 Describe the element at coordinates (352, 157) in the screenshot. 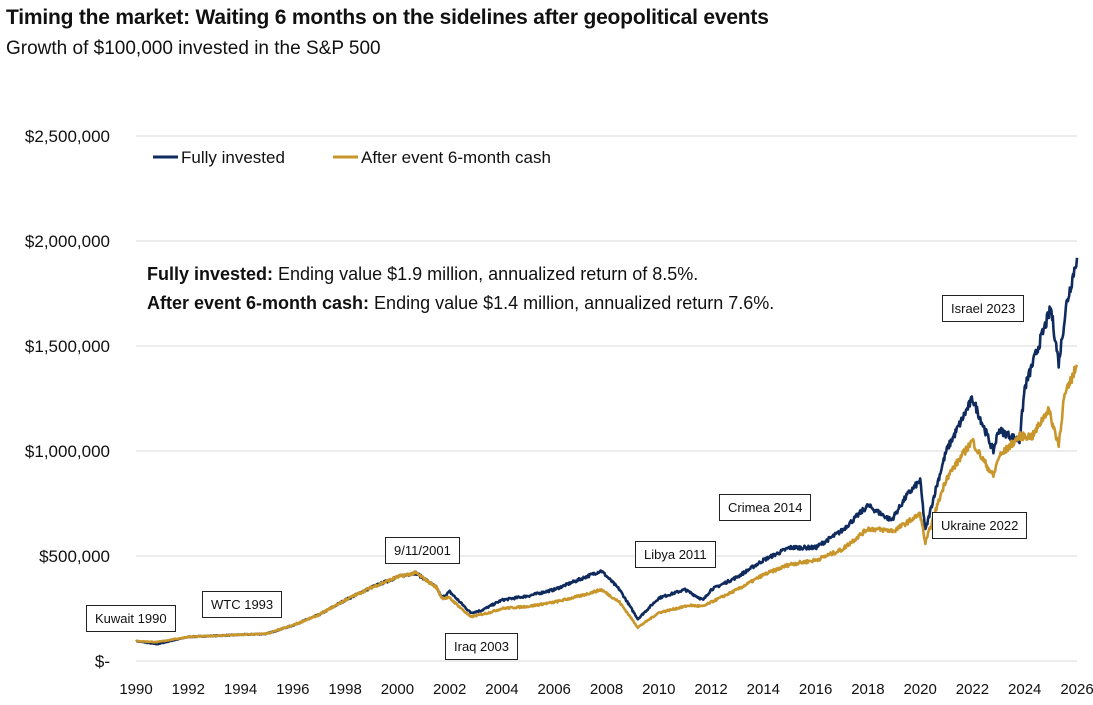

I see `legend: Fully invested After event 6-month cash` at that location.